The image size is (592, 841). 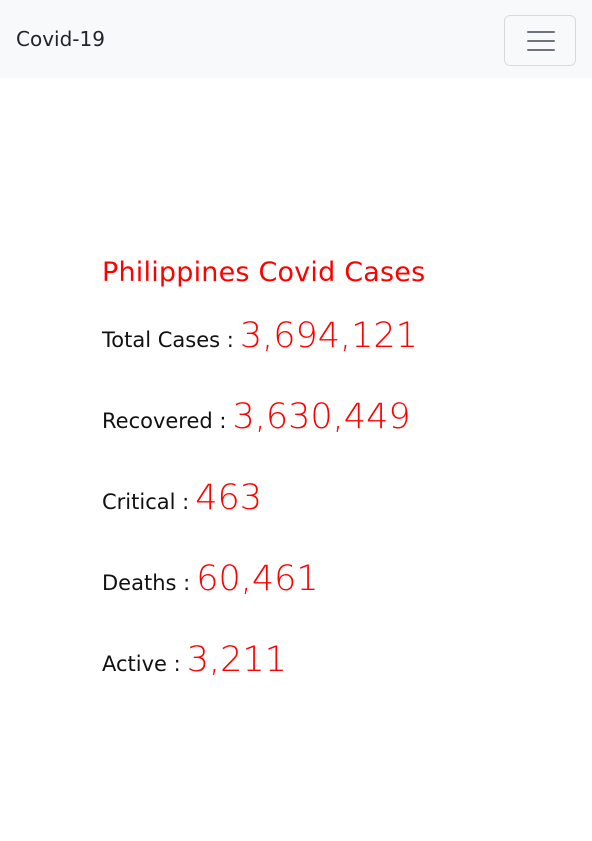 I want to click on stat-active: Active : 3,211, so click(x=332, y=639).